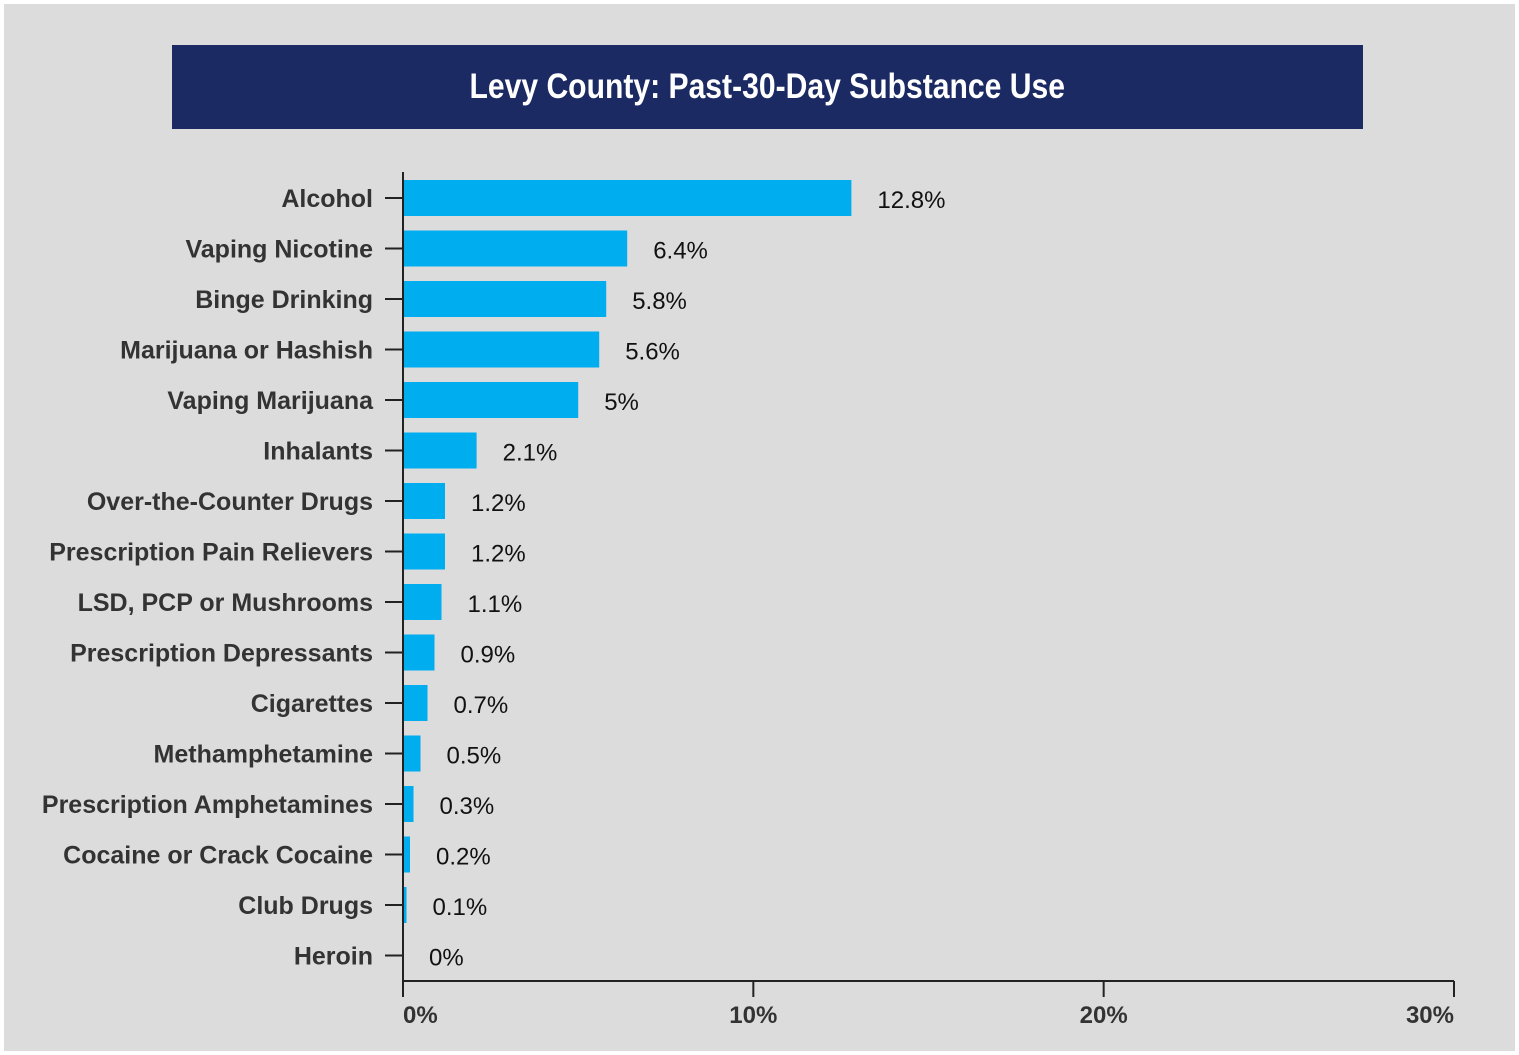  I want to click on value-label-heroin: 0%, so click(446, 958).